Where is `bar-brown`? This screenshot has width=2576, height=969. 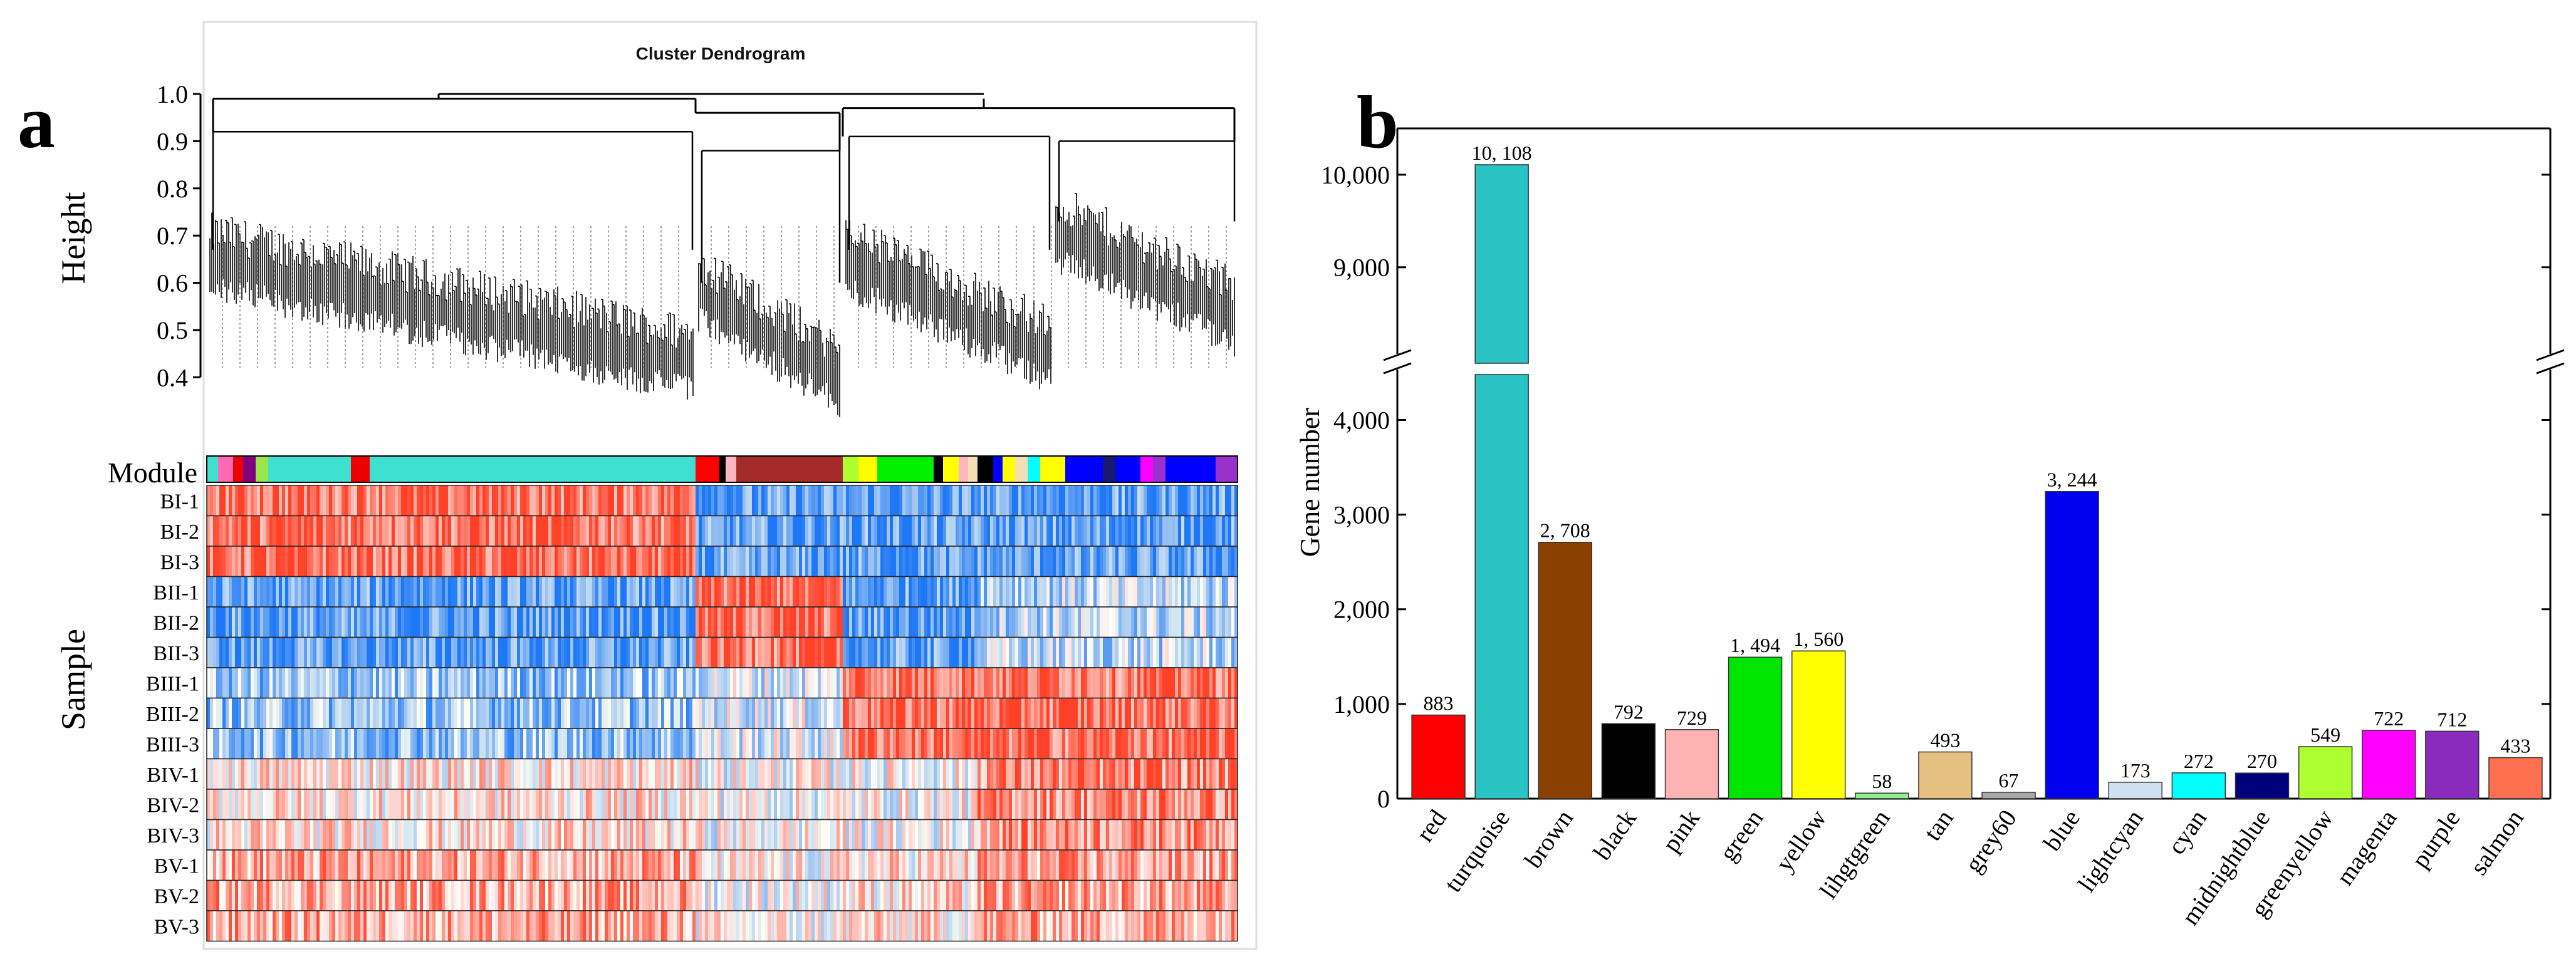
bar-brown is located at coordinates (1565, 670).